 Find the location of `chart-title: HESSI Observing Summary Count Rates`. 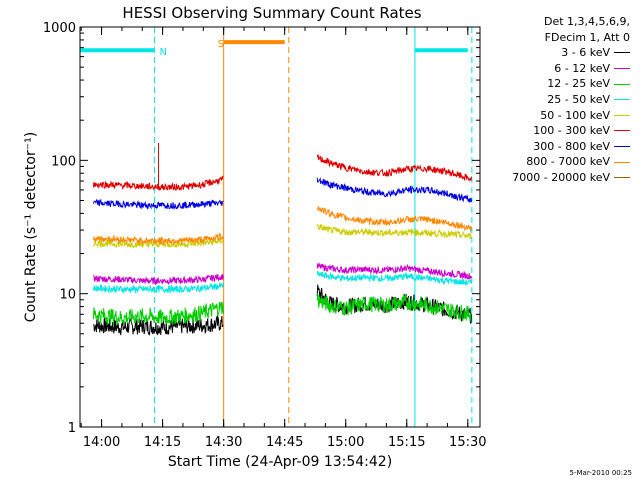

chart-title: HESSI Observing Summary Count Rates is located at coordinates (271, 13).